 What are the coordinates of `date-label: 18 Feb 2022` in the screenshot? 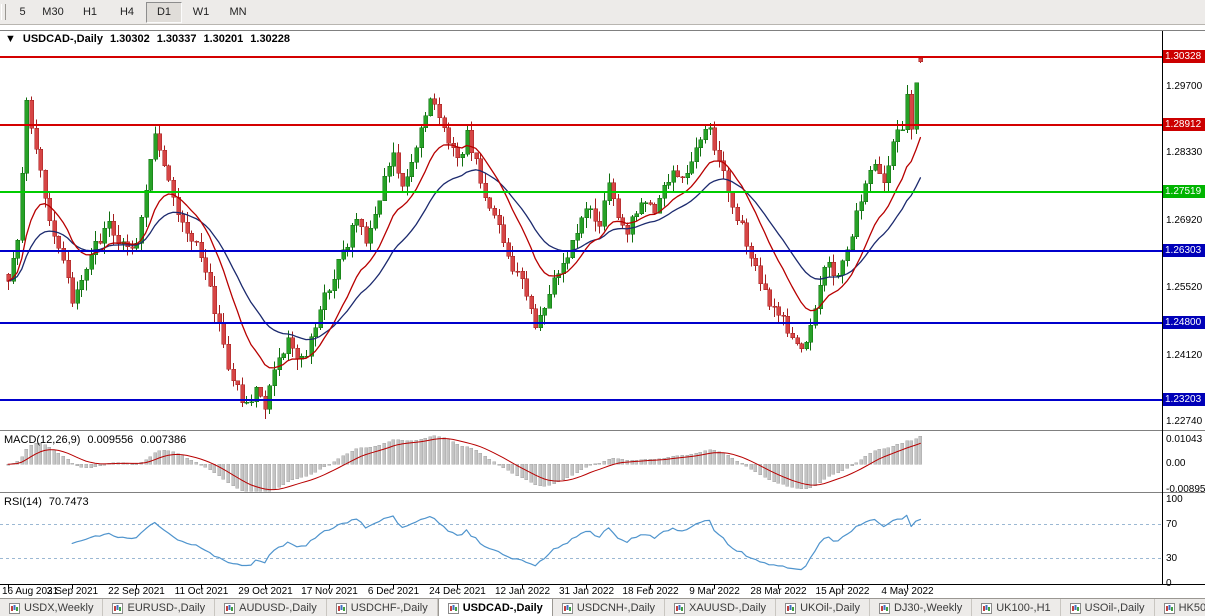 It's located at (650, 591).